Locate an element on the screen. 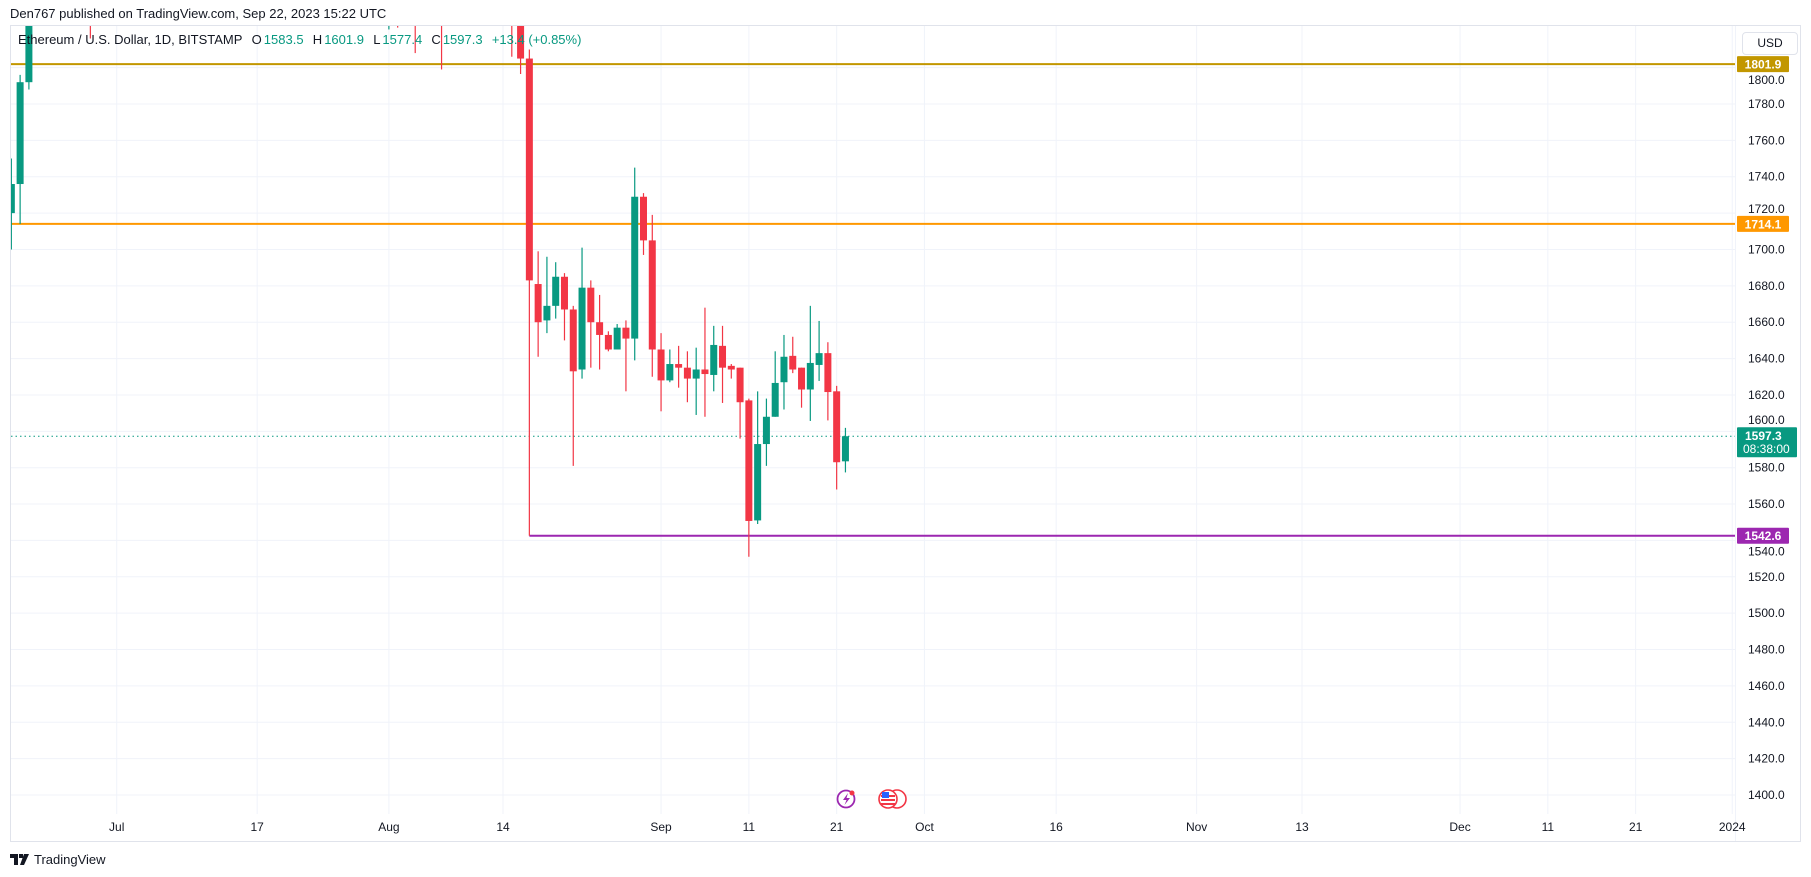 This screenshot has height=877, width=1811. y-tick-label: 1400.0 is located at coordinates (1766, 795).